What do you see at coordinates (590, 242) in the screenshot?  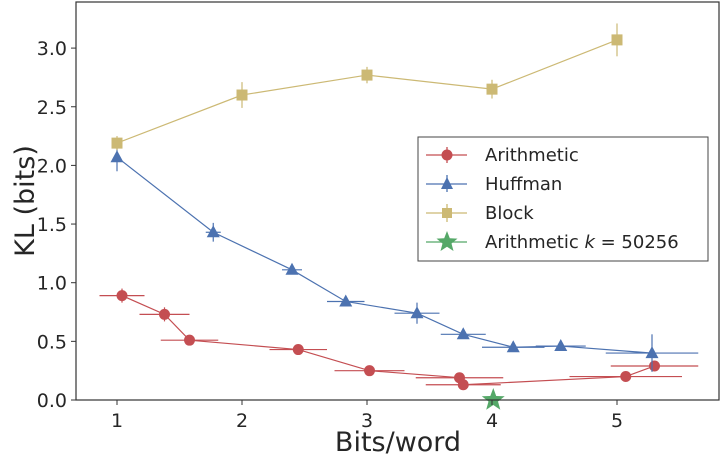 I see `legend-label-k: k` at bounding box center [590, 242].